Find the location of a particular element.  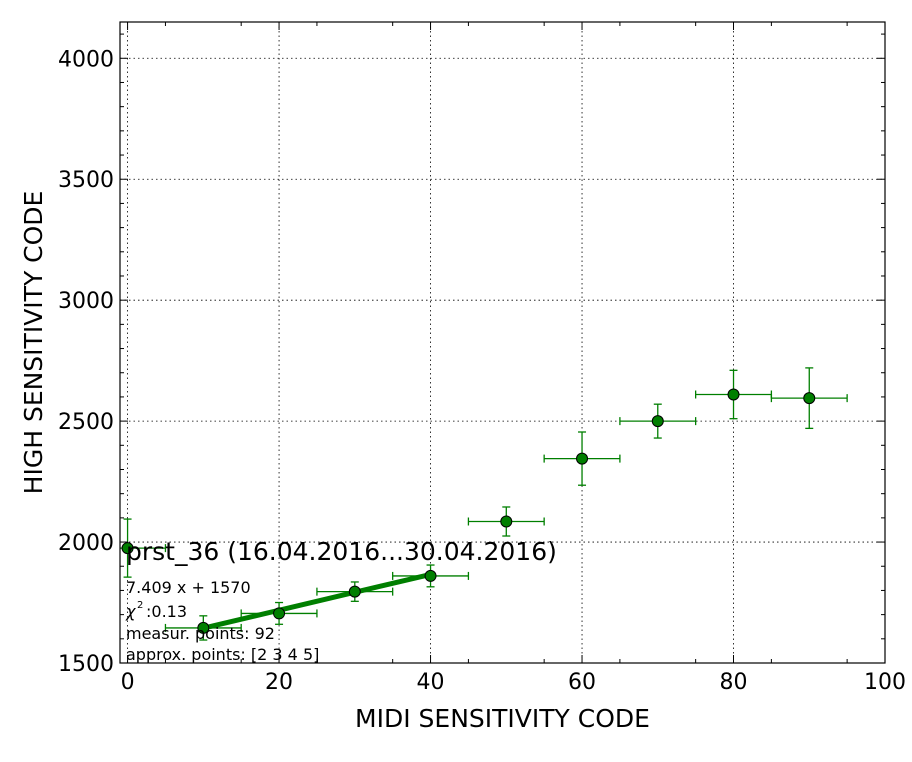

y-tick-label: 2000 is located at coordinates (86, 543).